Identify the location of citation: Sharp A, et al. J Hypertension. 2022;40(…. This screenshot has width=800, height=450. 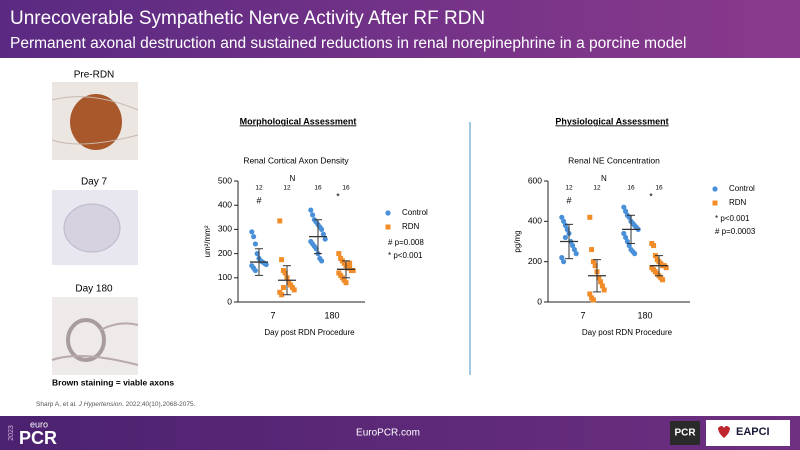
(116, 404).